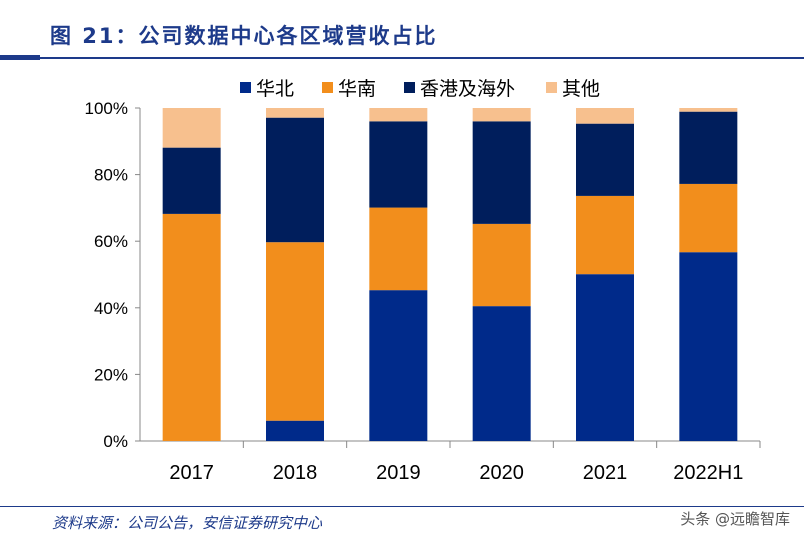  Describe the element at coordinates (115, 441) in the screenshot. I see `y-tick-label: 0%` at that location.